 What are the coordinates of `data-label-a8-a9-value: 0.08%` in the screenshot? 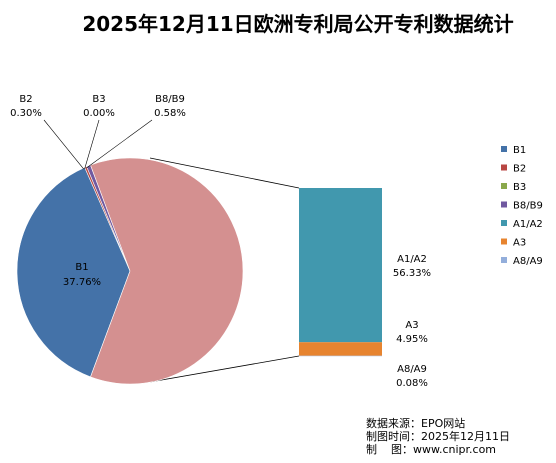 It's located at (412, 383).